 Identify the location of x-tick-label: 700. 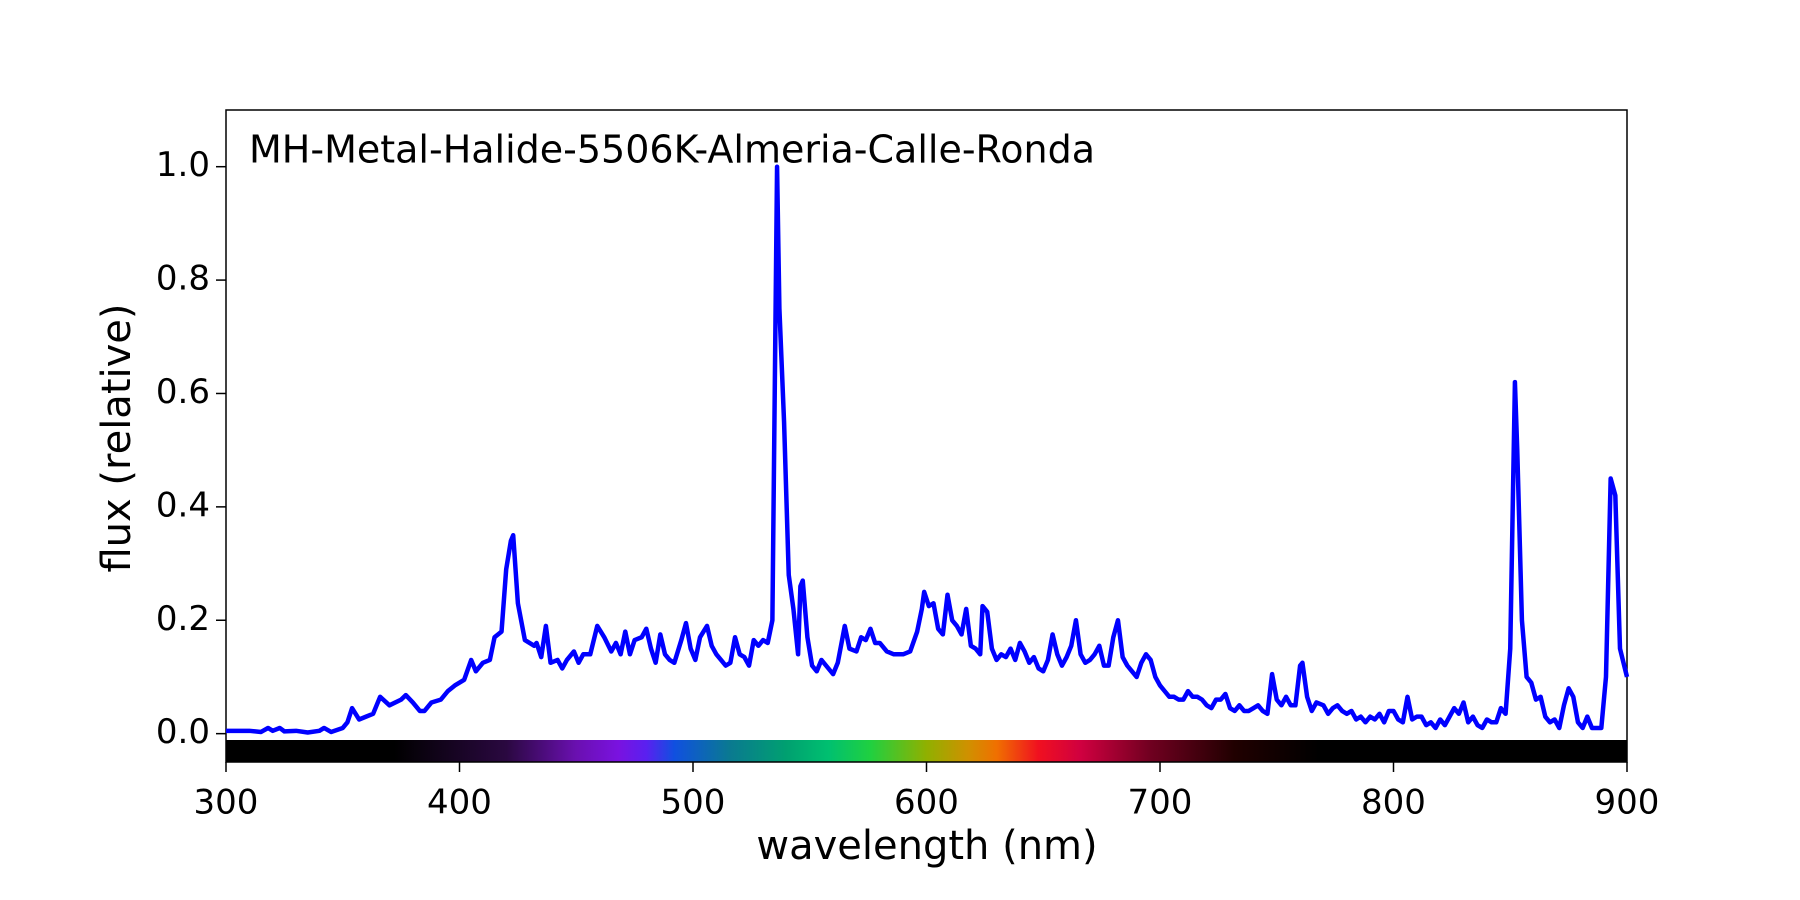
(1160, 803).